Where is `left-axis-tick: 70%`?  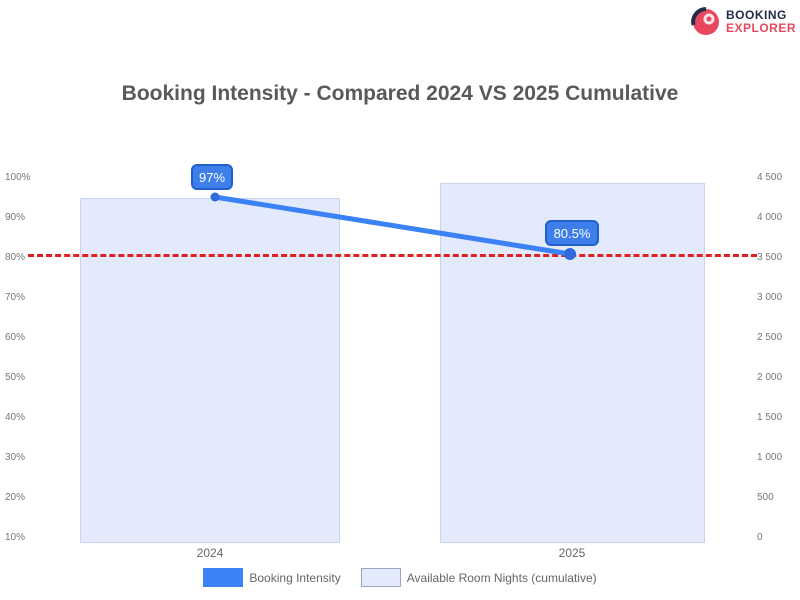
left-axis-tick: 70% is located at coordinates (15, 297).